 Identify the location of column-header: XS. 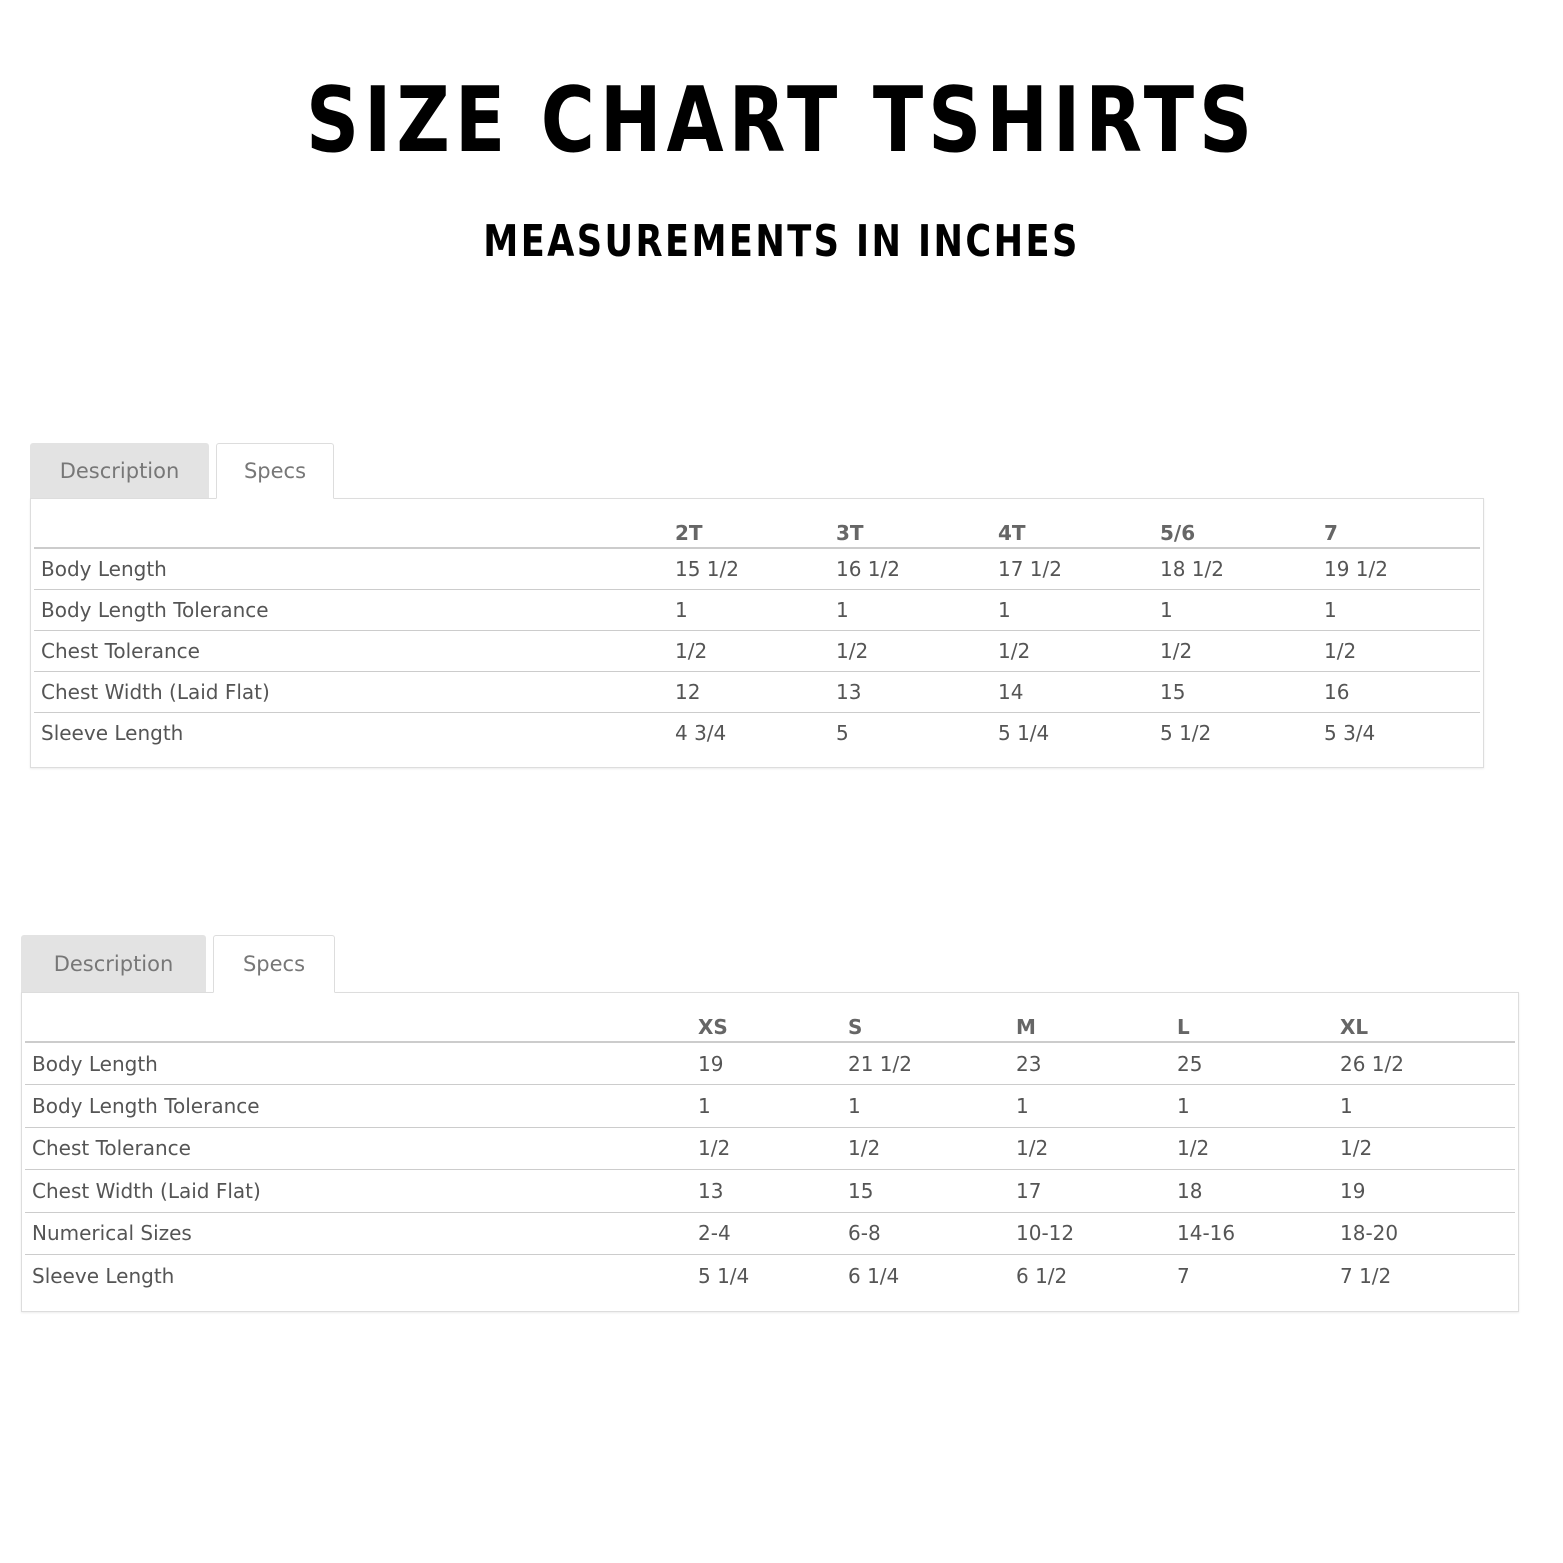
(770, 1020).